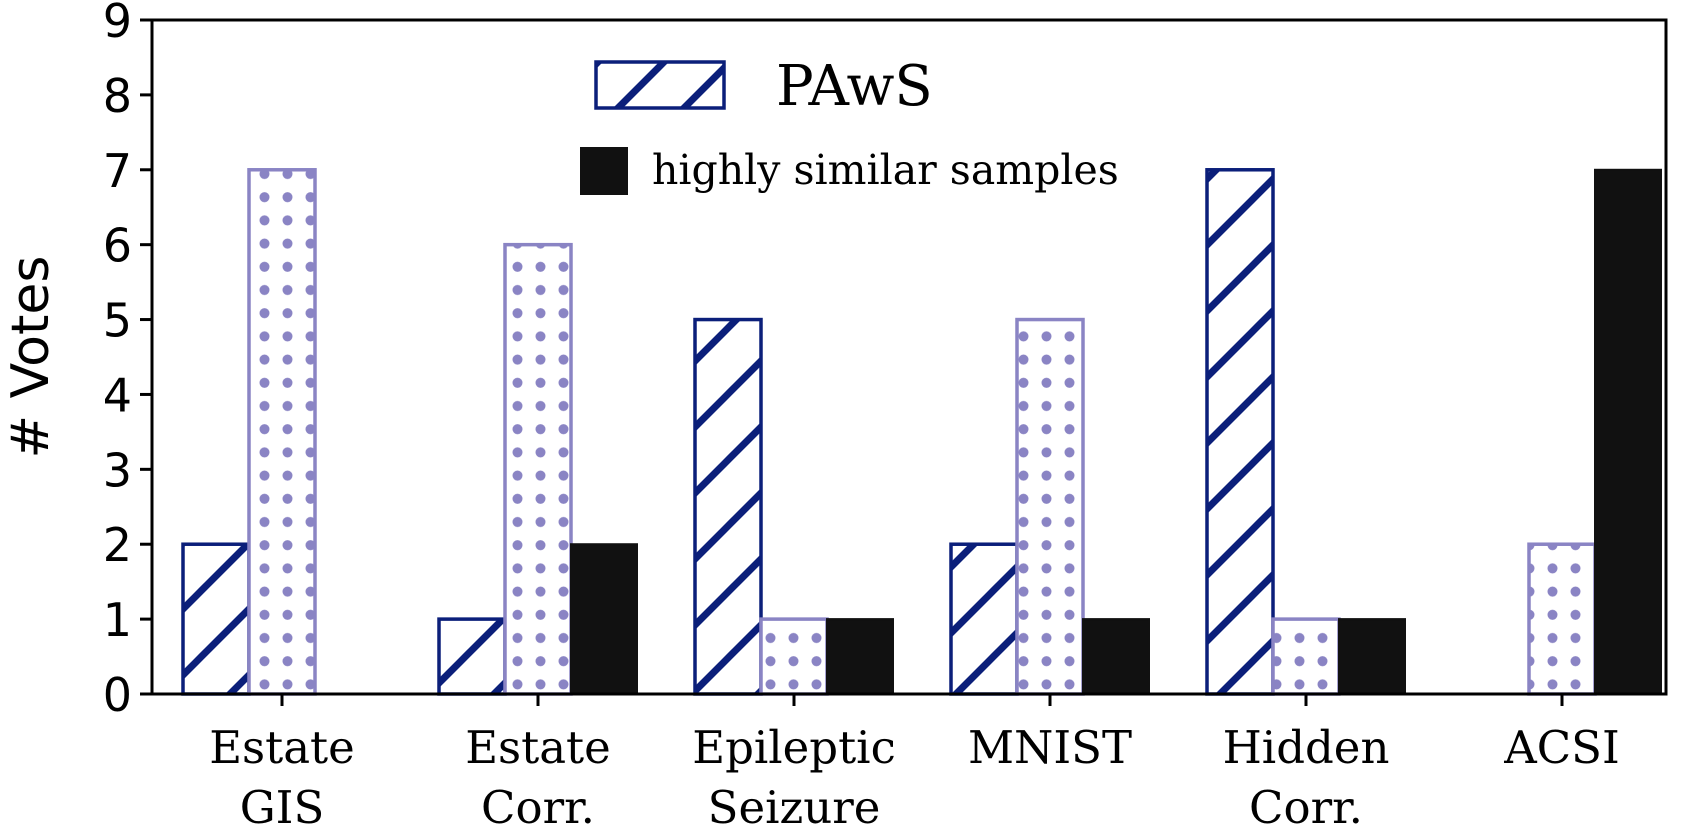 The width and height of the screenshot is (1694, 840). I want to click on x-tick-label: Seizure, so click(794, 807).